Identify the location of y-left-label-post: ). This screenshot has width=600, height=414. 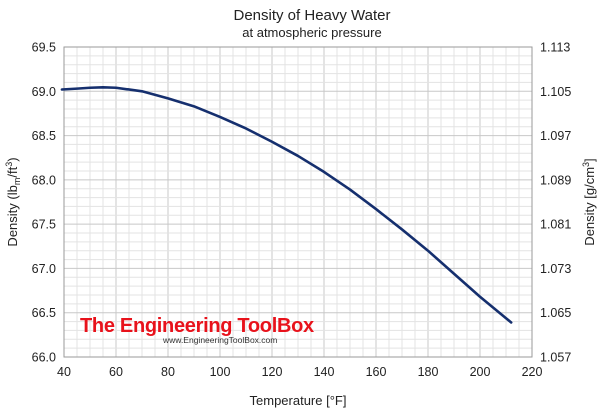
(12, 159).